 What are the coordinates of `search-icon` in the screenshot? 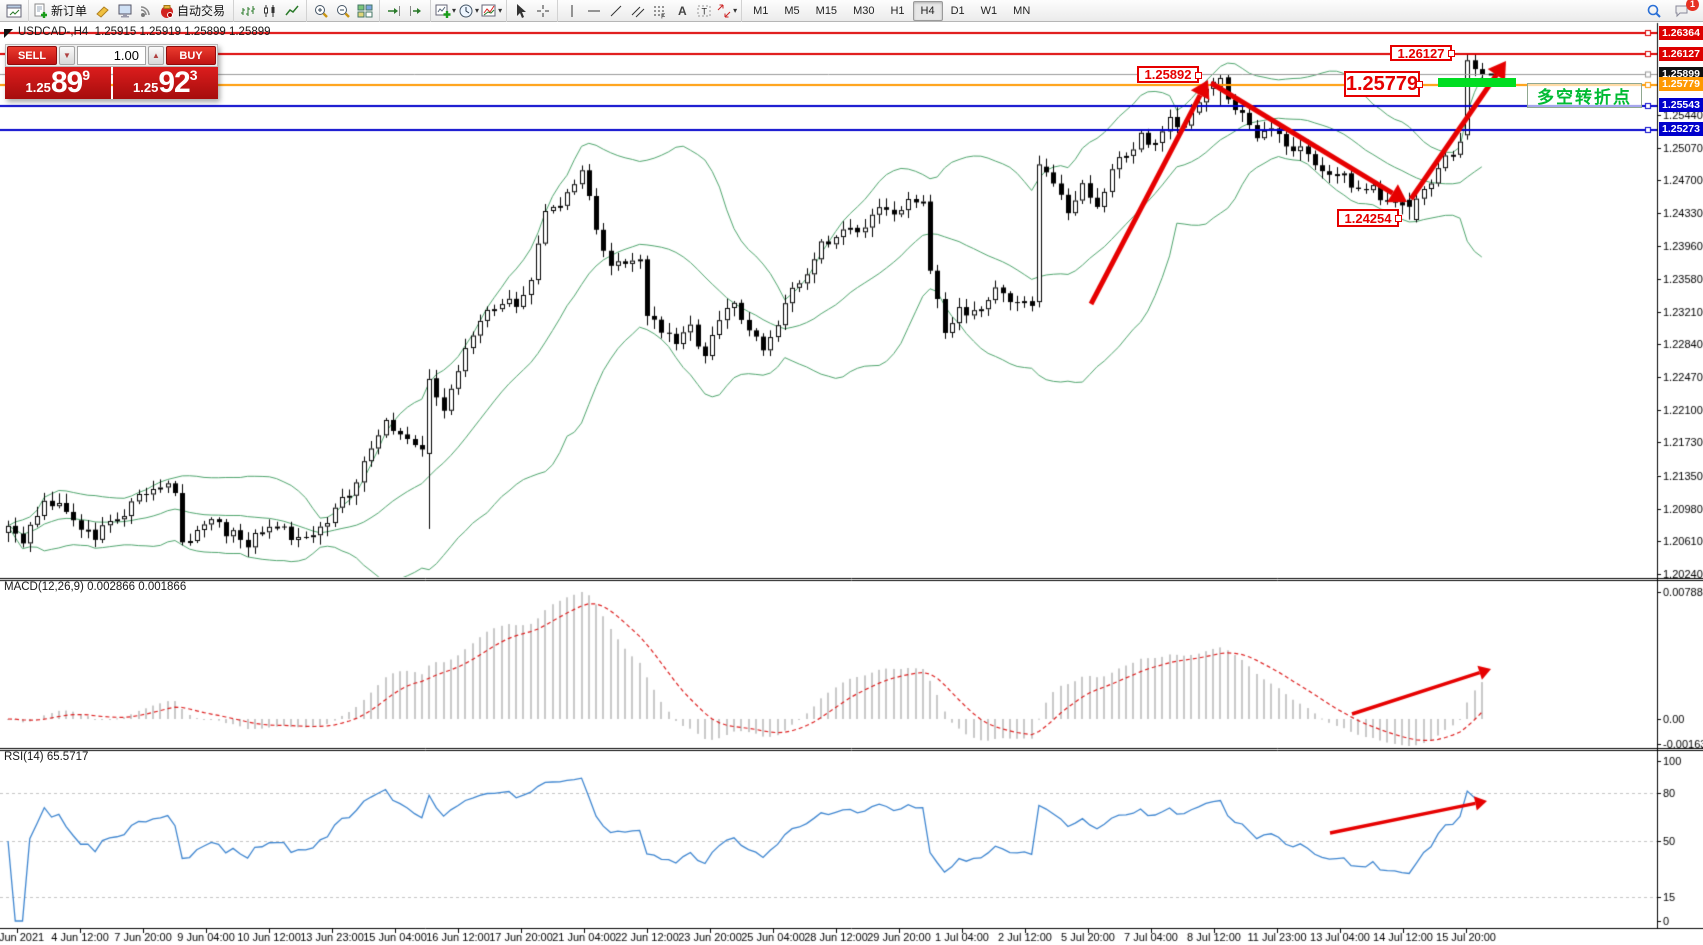 It's located at (1654, 11).